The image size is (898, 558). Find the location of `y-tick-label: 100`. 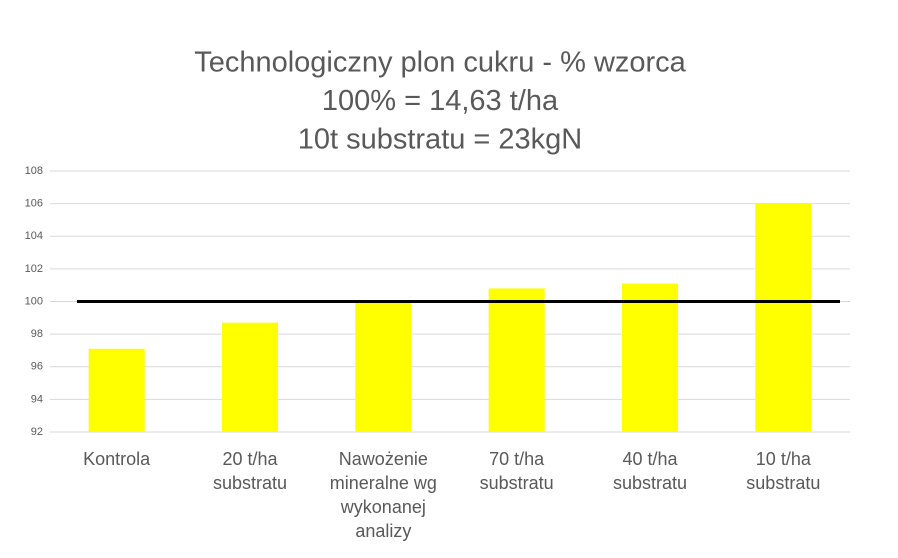

y-tick-label: 100 is located at coordinates (34, 301).